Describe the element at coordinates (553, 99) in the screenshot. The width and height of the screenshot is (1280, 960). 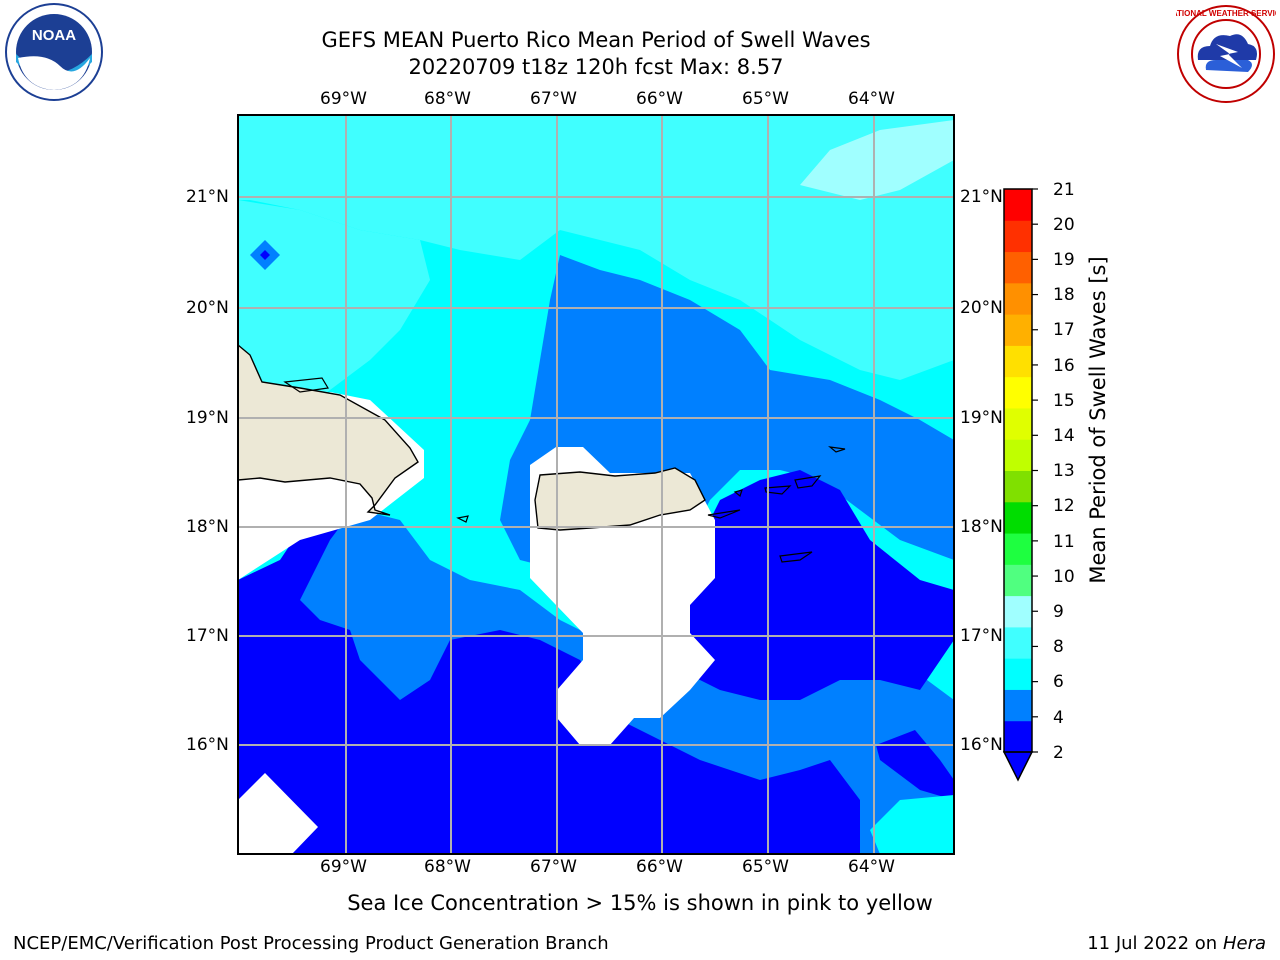
I see `lon-label-top: 67°W` at that location.